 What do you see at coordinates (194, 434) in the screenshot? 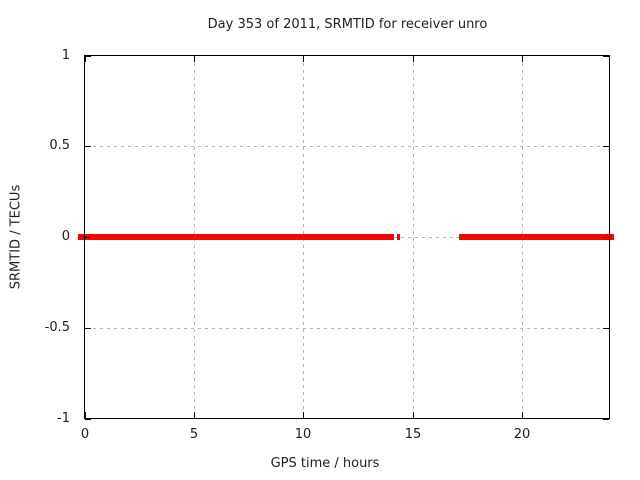
I see `x-tick-label: 5` at bounding box center [194, 434].